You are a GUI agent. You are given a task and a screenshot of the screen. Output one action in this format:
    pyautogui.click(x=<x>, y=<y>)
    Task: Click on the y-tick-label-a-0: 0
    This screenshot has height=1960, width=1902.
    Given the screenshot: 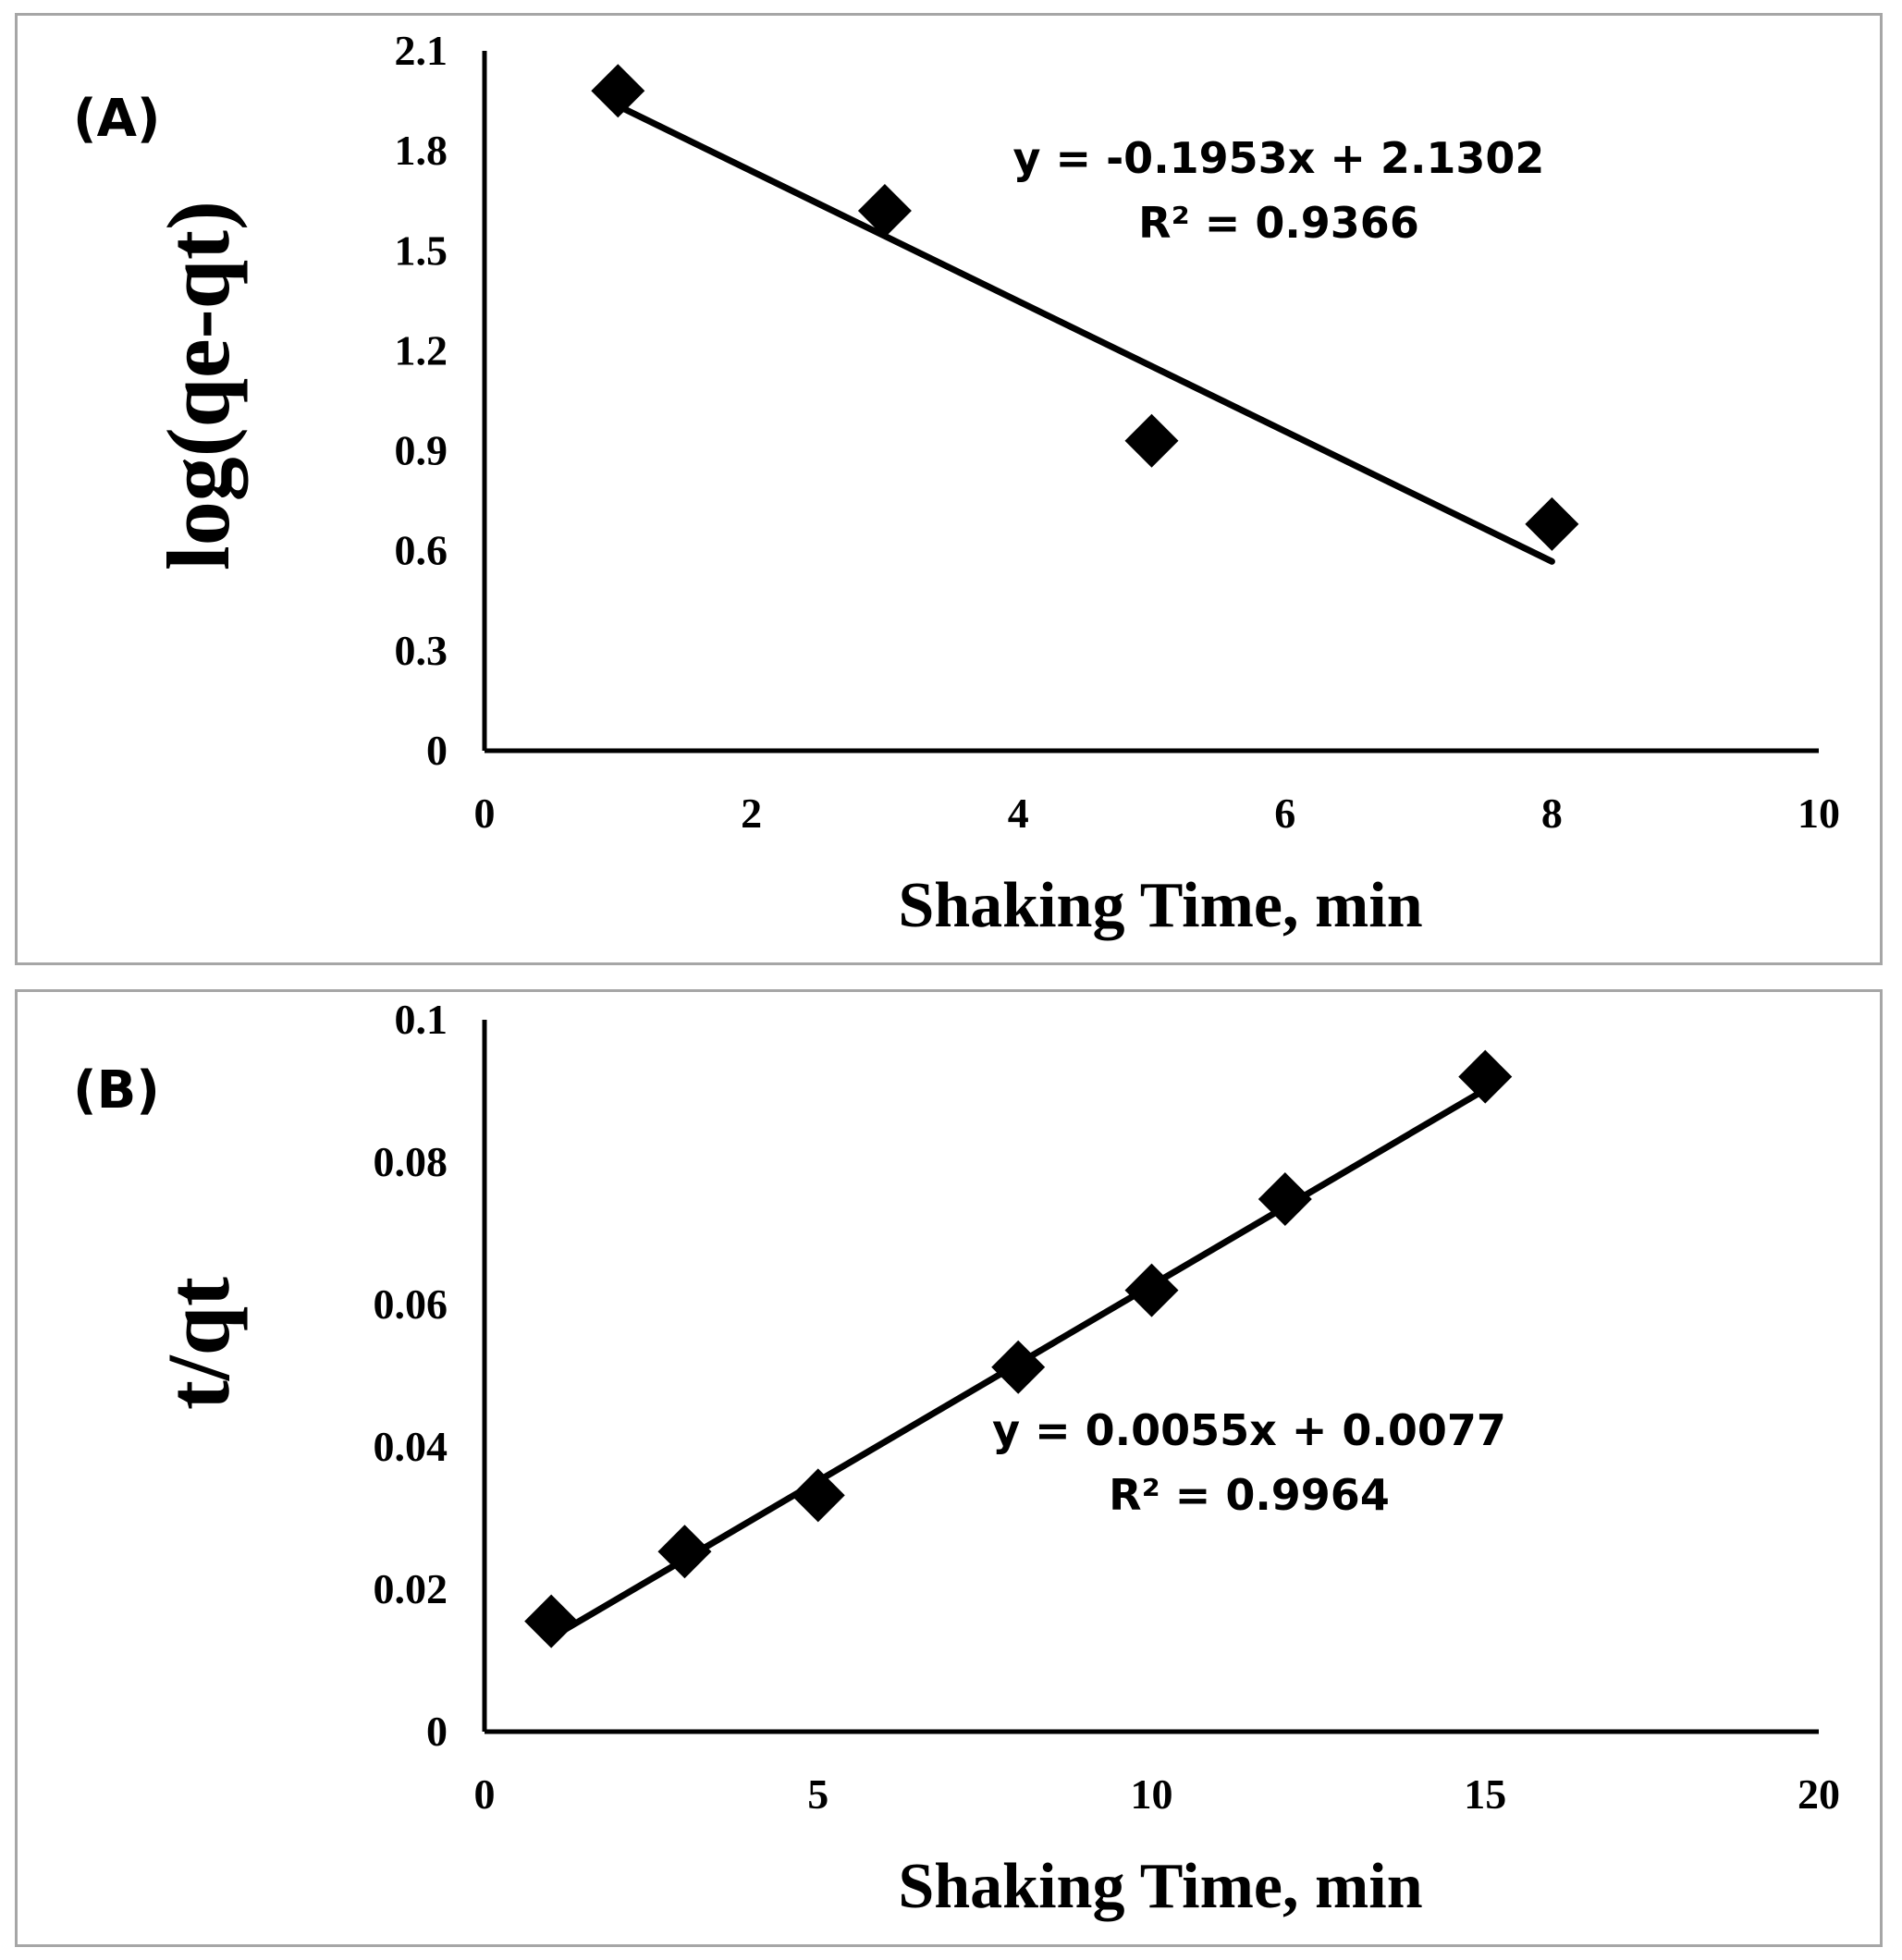 What is the action you would take?
    pyautogui.click(x=437, y=751)
    